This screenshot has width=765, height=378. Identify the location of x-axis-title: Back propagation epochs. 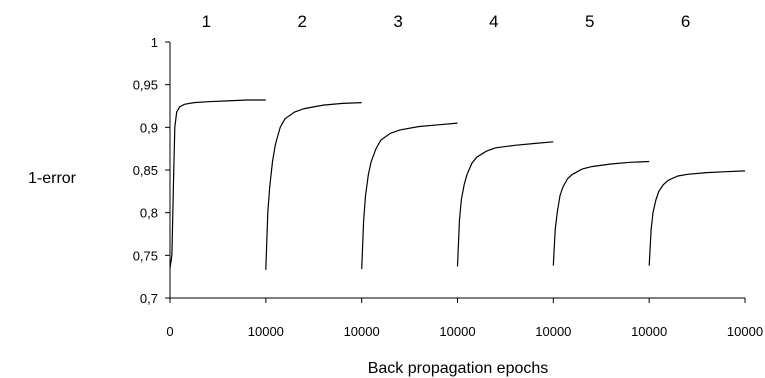
(458, 368).